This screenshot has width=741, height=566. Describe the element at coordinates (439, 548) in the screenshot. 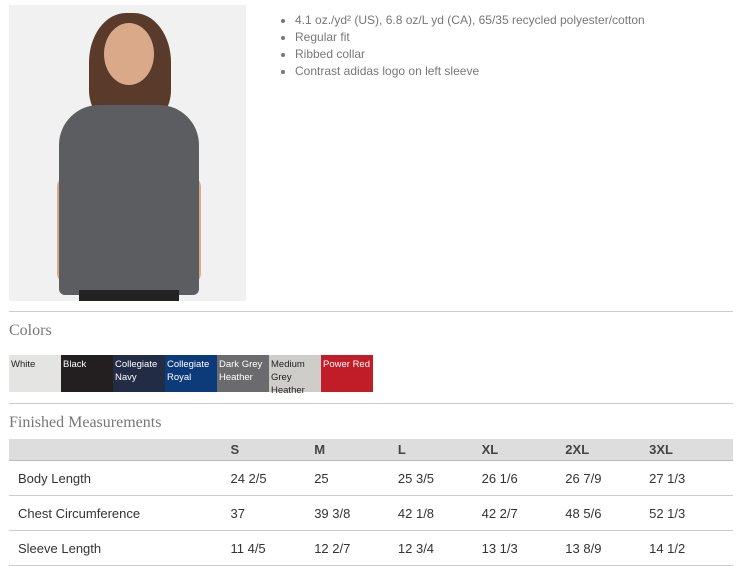

I see `measurement-cell: 12 3/4` at that location.